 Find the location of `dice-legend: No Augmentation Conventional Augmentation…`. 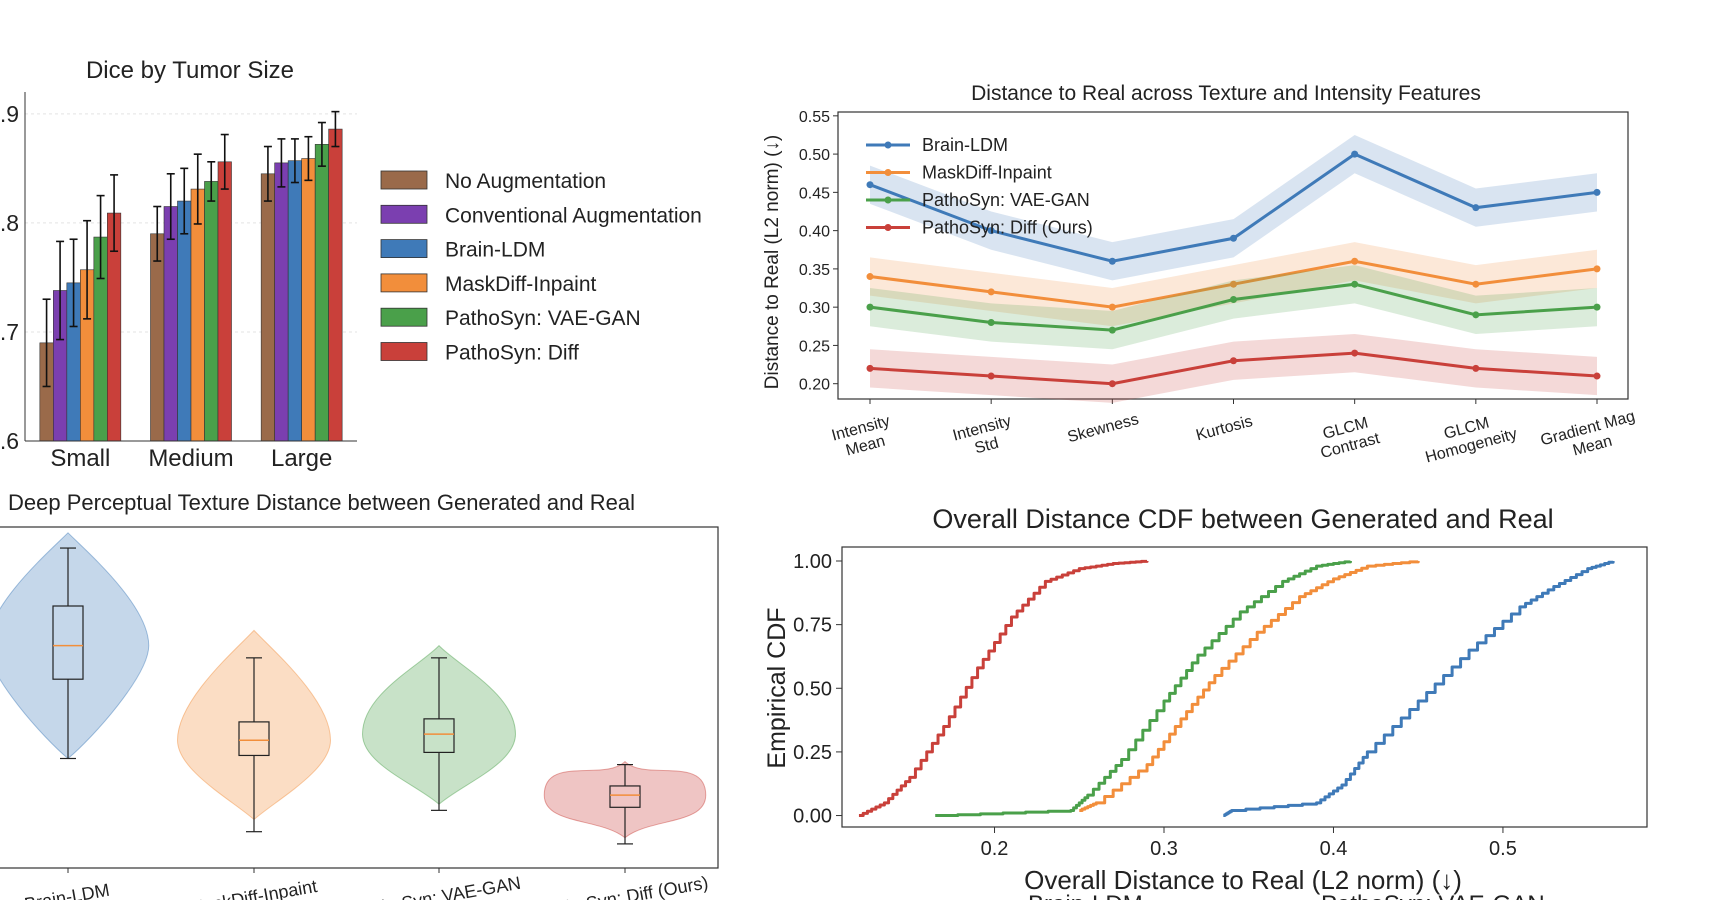

dice-legend: No Augmentation Conventional Augmentation… is located at coordinates (541, 267).